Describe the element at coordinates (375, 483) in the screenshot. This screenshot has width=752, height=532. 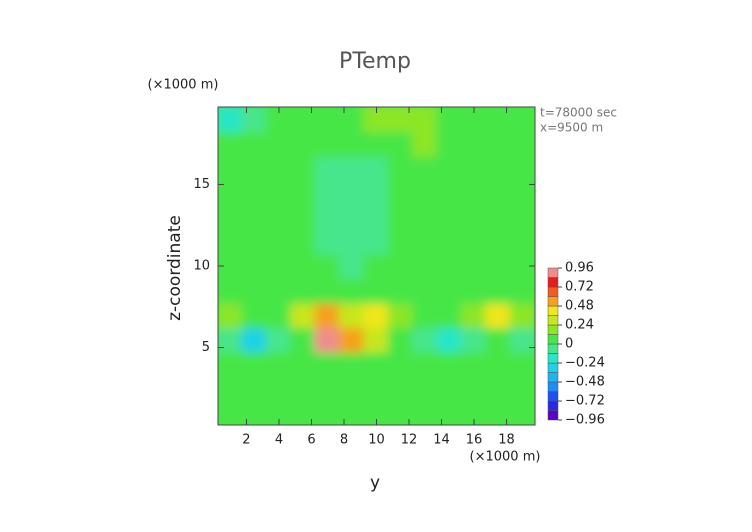
I see `x-axis-label: y` at that location.